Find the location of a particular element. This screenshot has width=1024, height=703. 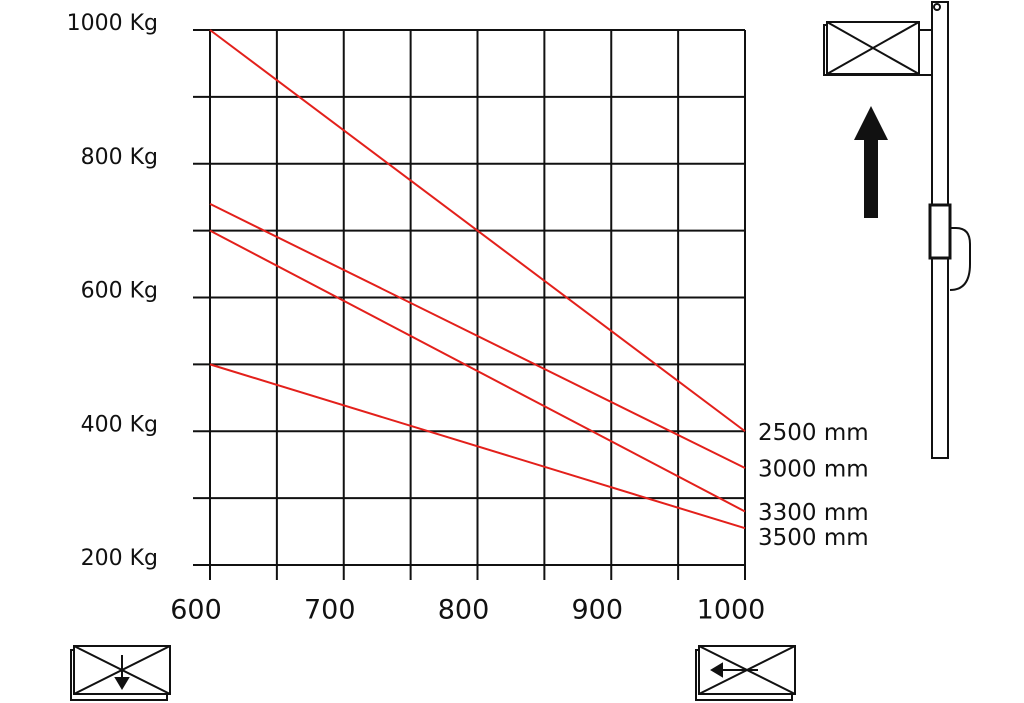

y-tick-label: 400 Kg is located at coordinates (119, 424).